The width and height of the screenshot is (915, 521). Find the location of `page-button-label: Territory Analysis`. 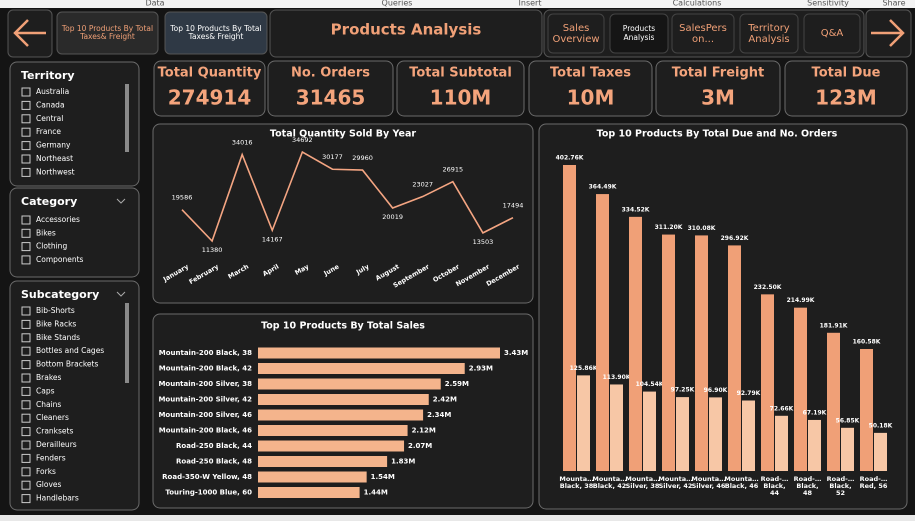

page-button-label: Territory Analysis is located at coordinates (769, 33).